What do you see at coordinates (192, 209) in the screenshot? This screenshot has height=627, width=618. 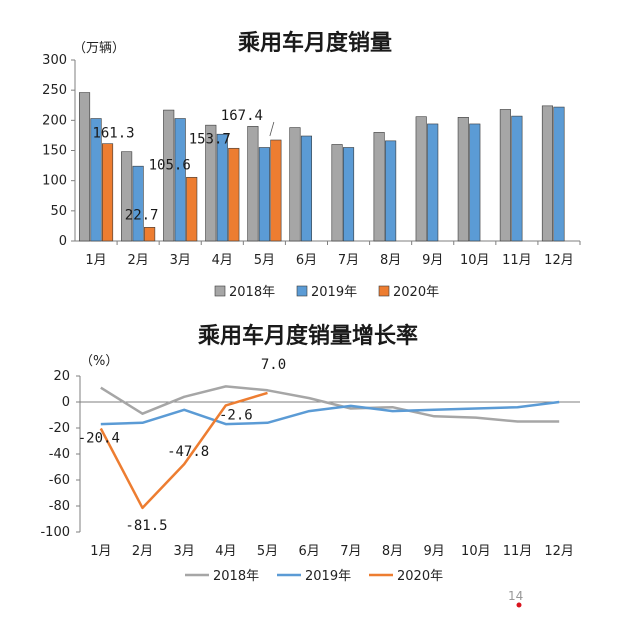 I see `bar-2020年-3月` at bounding box center [192, 209].